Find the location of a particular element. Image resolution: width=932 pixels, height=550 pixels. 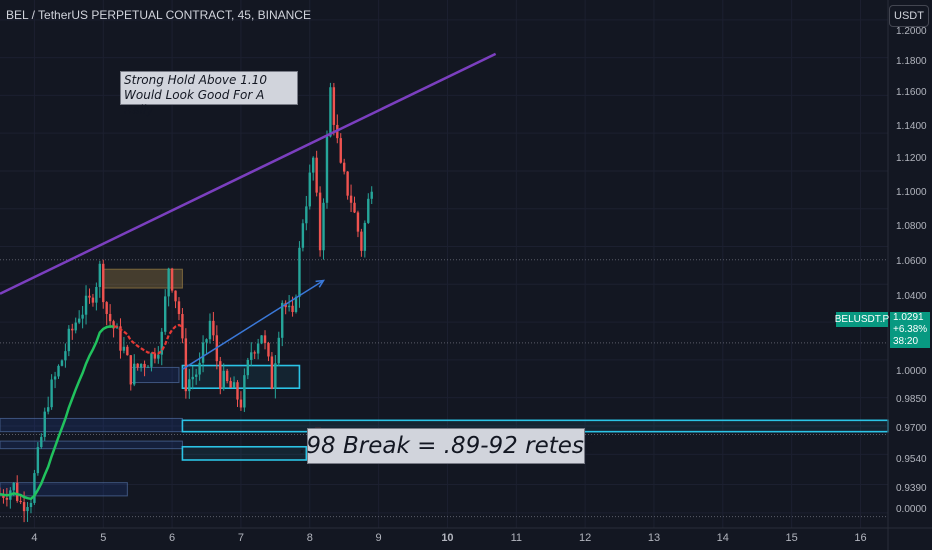

x-tick-label-6: 10 is located at coordinates (447, 538).